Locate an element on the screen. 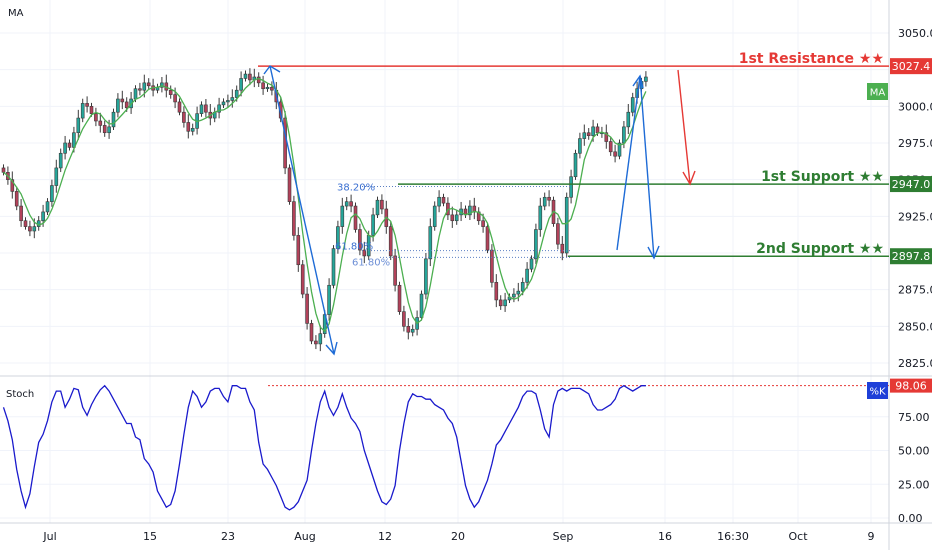 This screenshot has width=932, height=550. support-1-tag: 2947.0 is located at coordinates (911, 184).